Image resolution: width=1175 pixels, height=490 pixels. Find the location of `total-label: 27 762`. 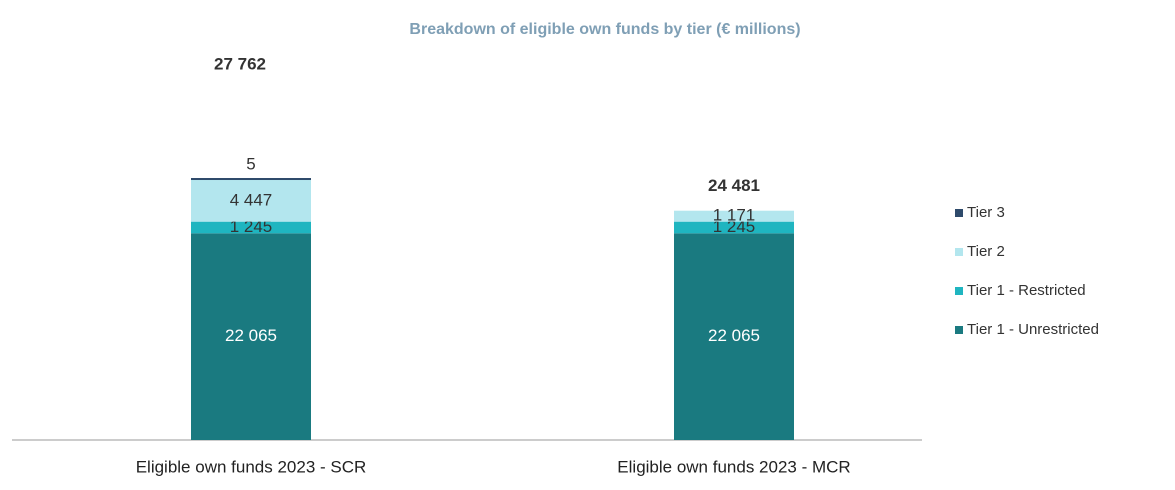

total-label: 27 762 is located at coordinates (240, 63).